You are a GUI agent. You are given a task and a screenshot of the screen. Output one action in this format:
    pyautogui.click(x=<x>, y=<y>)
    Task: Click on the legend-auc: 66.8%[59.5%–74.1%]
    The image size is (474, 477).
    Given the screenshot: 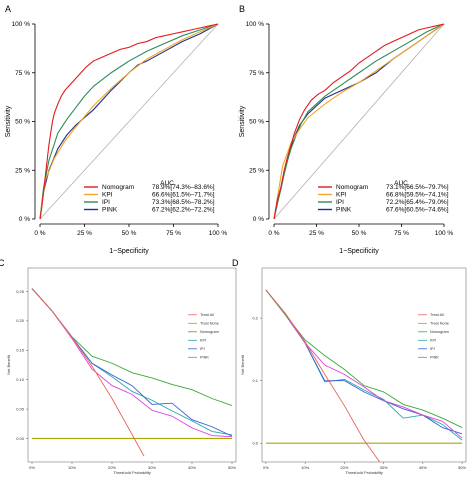 What is the action you would take?
    pyautogui.click(x=417, y=195)
    